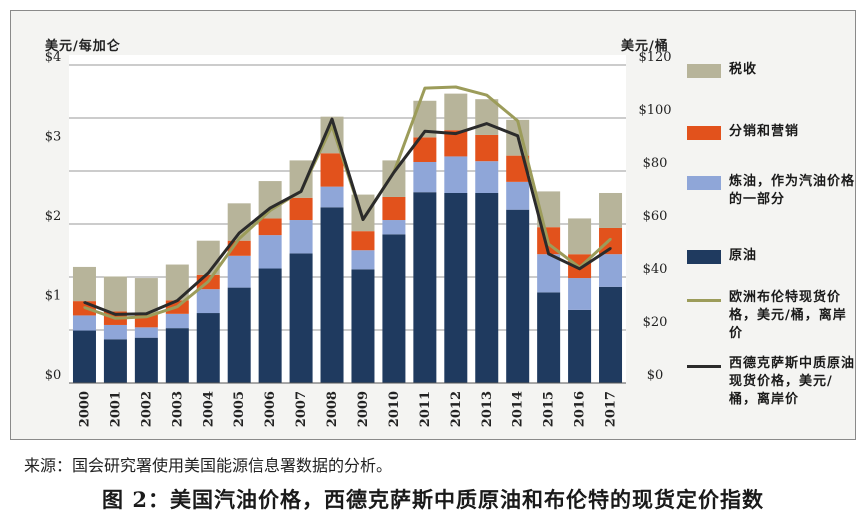 This screenshot has width=866, height=530. What do you see at coordinates (394, 178) in the screenshot?
I see `bar-segment-3-2010` at bounding box center [394, 178].